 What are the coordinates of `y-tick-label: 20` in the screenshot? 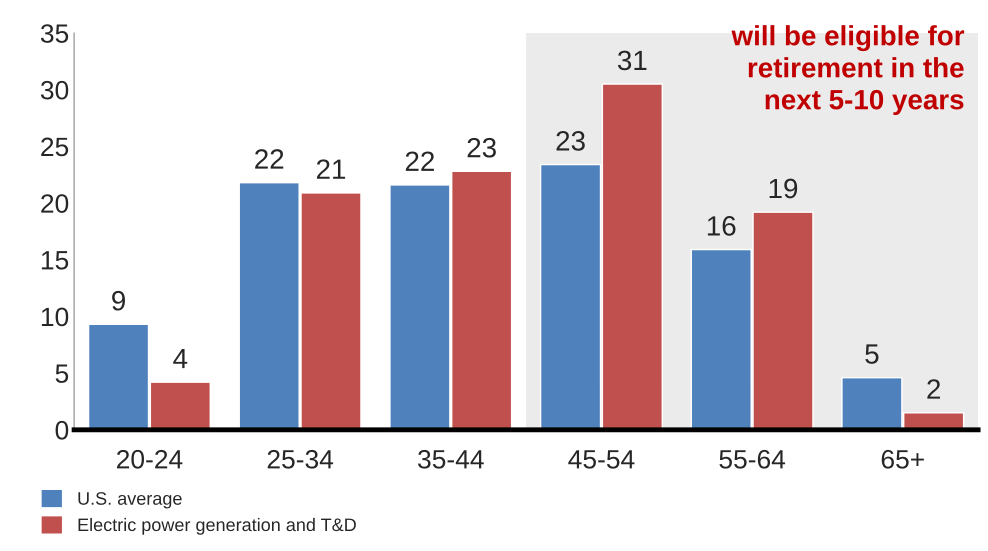 It's located at (54, 203).